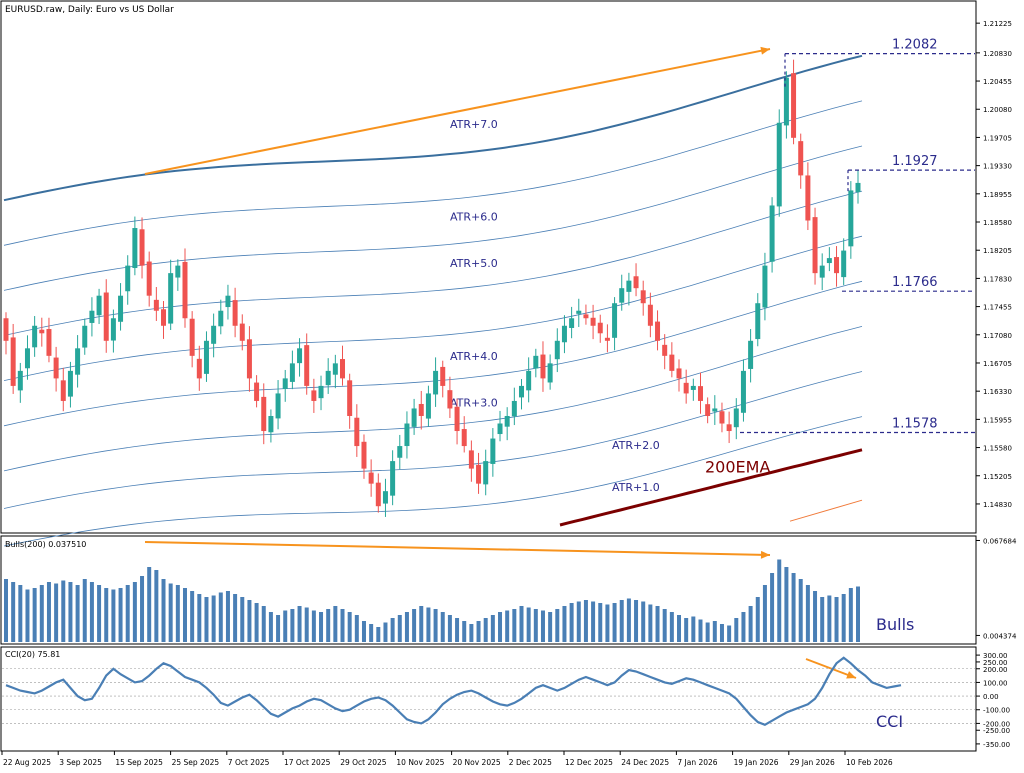 This screenshot has height=773, width=1024. What do you see at coordinates (997, 195) in the screenshot?
I see `y-tick-label: 1.18955` at bounding box center [997, 195].